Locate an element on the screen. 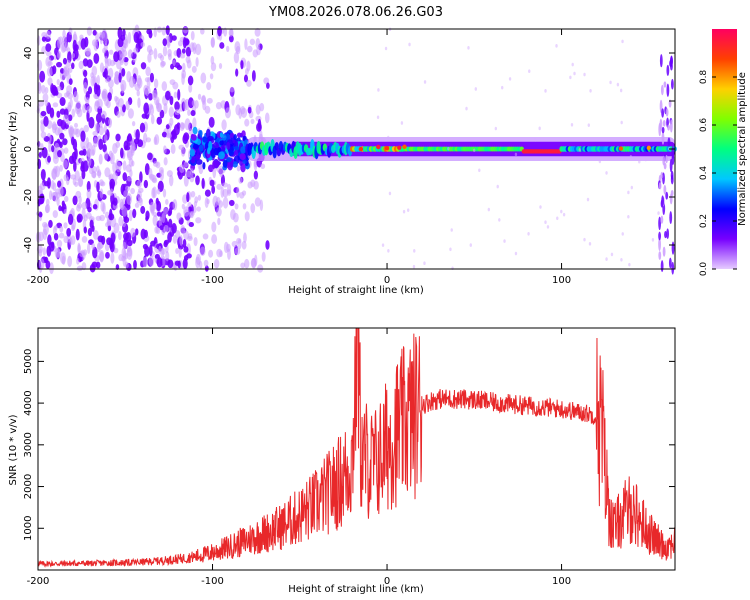 The image size is (750, 600). spectrogram-y-tick-label: 0 is located at coordinates (28, 149).